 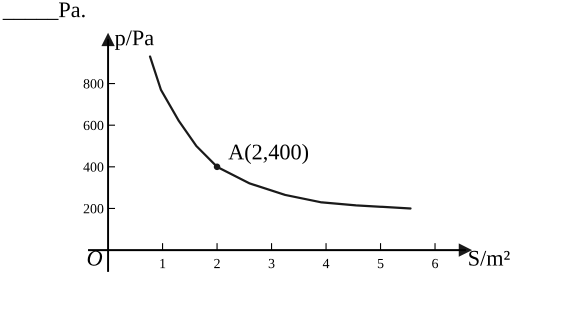 What do you see at coordinates (435, 263) in the screenshot?
I see `x-tick-label: 6` at bounding box center [435, 263].